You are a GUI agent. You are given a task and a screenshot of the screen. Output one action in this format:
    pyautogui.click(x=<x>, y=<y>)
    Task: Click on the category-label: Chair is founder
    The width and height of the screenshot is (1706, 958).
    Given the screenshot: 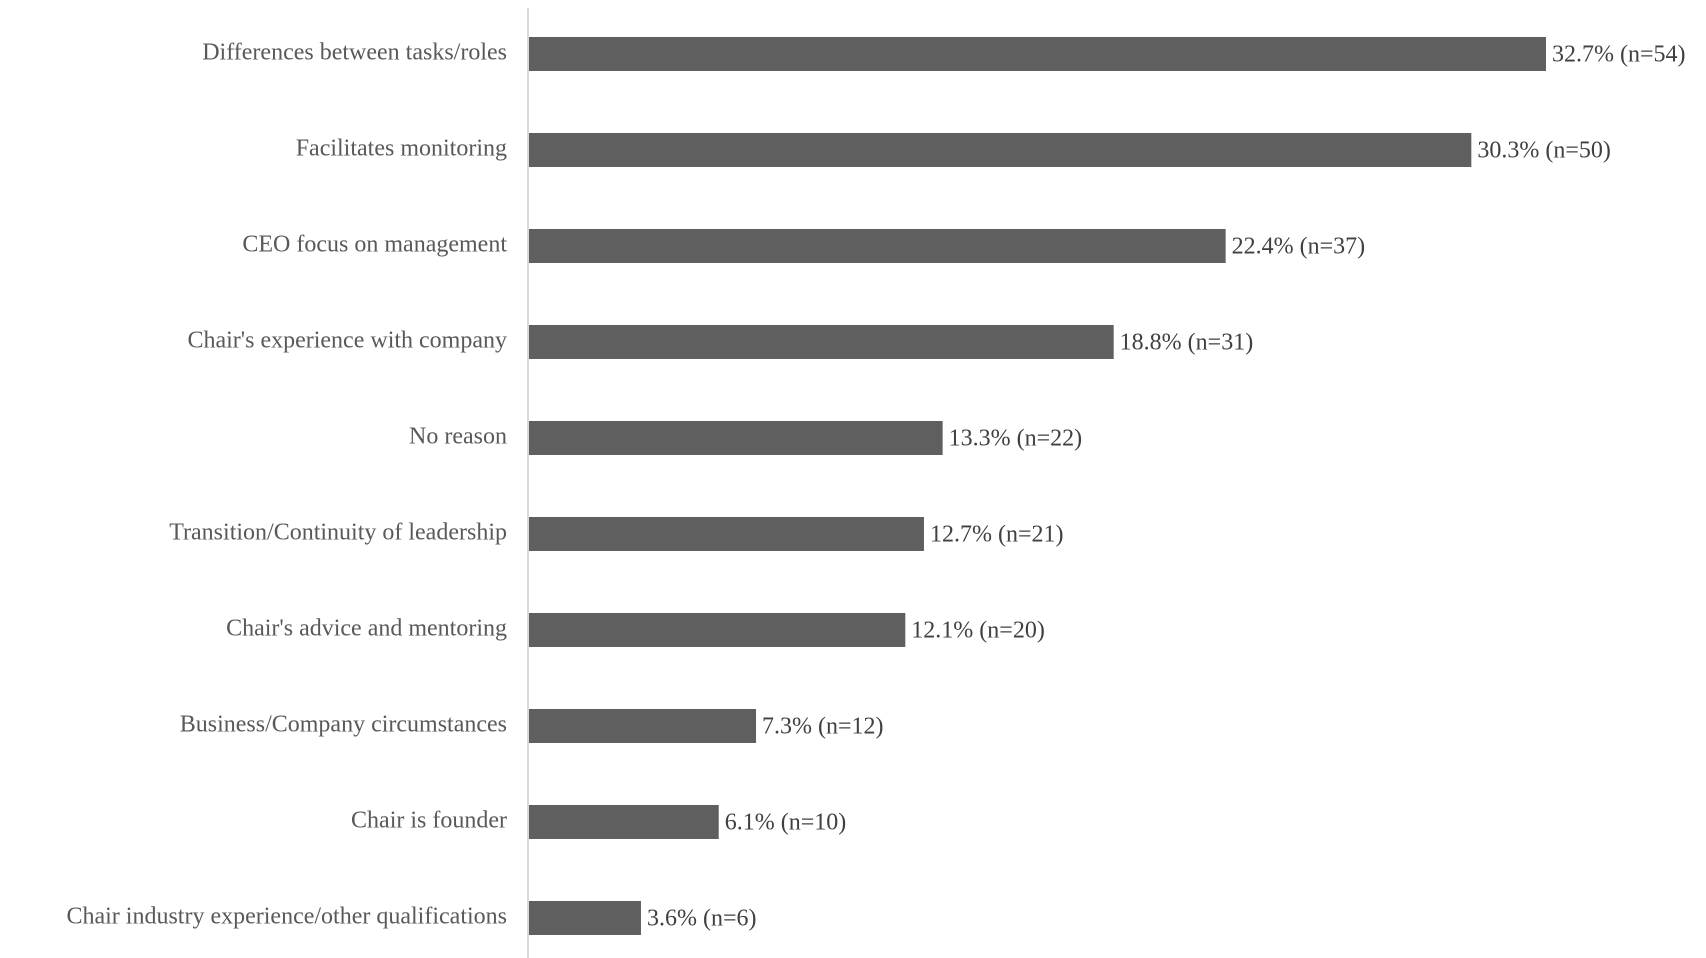 What is the action you would take?
    pyautogui.click(x=429, y=821)
    